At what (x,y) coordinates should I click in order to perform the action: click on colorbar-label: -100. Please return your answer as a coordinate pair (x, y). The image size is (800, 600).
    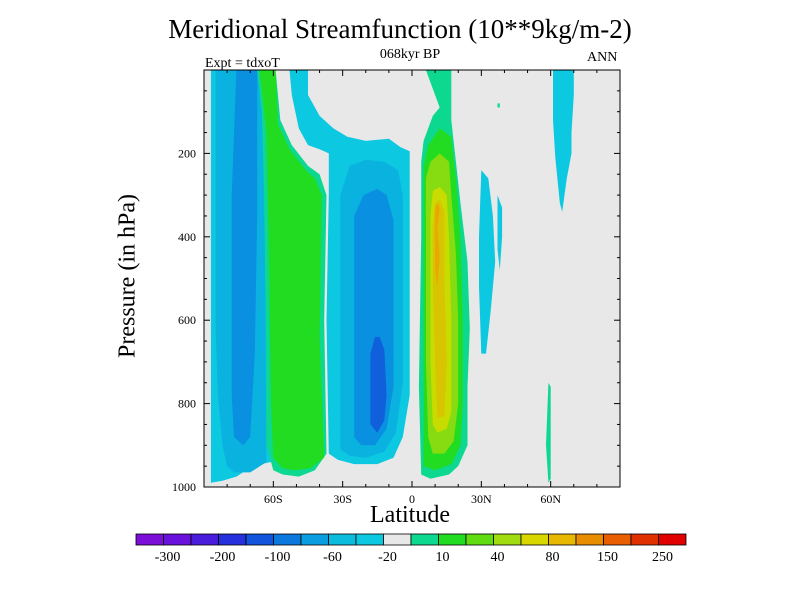
    Looking at the image, I should click on (278, 557).